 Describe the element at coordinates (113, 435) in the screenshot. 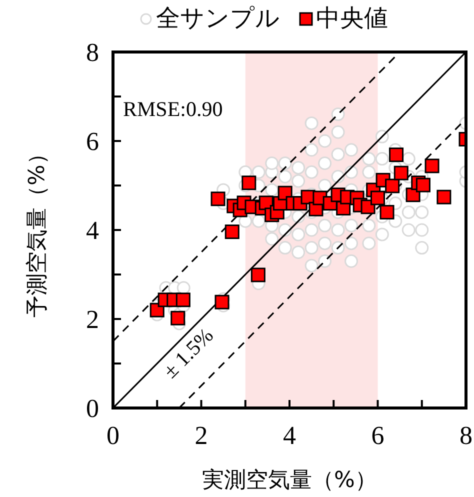

I see `x-tick-label: 0` at that location.